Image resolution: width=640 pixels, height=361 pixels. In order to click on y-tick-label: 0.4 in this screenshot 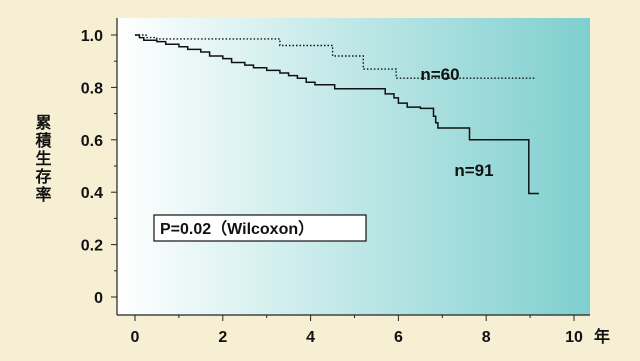, I will do `click(92, 193)`.